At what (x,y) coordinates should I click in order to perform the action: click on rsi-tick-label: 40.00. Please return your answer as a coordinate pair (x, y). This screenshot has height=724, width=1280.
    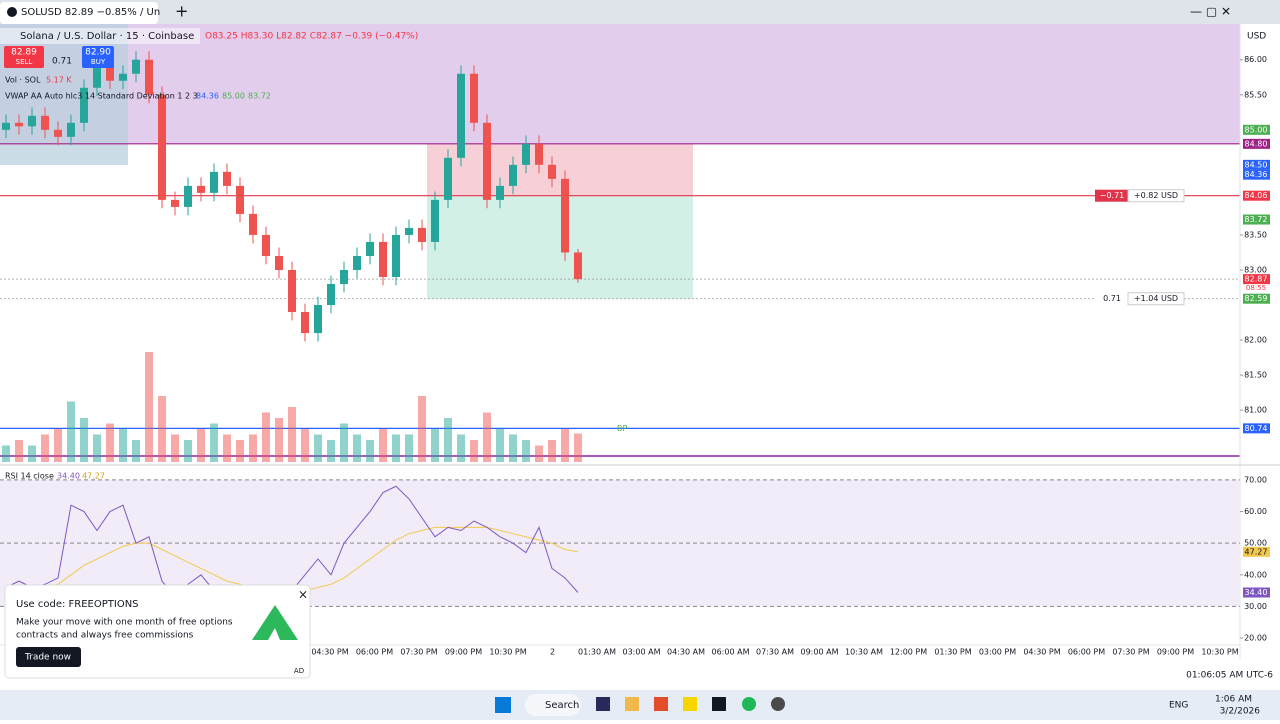
    Looking at the image, I should click on (1255, 574).